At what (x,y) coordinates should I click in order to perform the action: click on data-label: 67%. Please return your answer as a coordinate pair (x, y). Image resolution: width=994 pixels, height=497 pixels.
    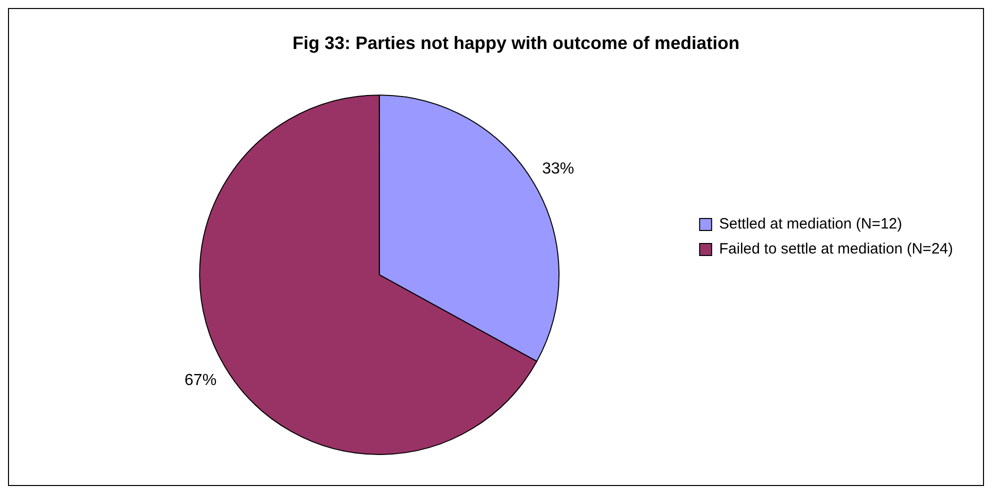
    Looking at the image, I should click on (200, 380).